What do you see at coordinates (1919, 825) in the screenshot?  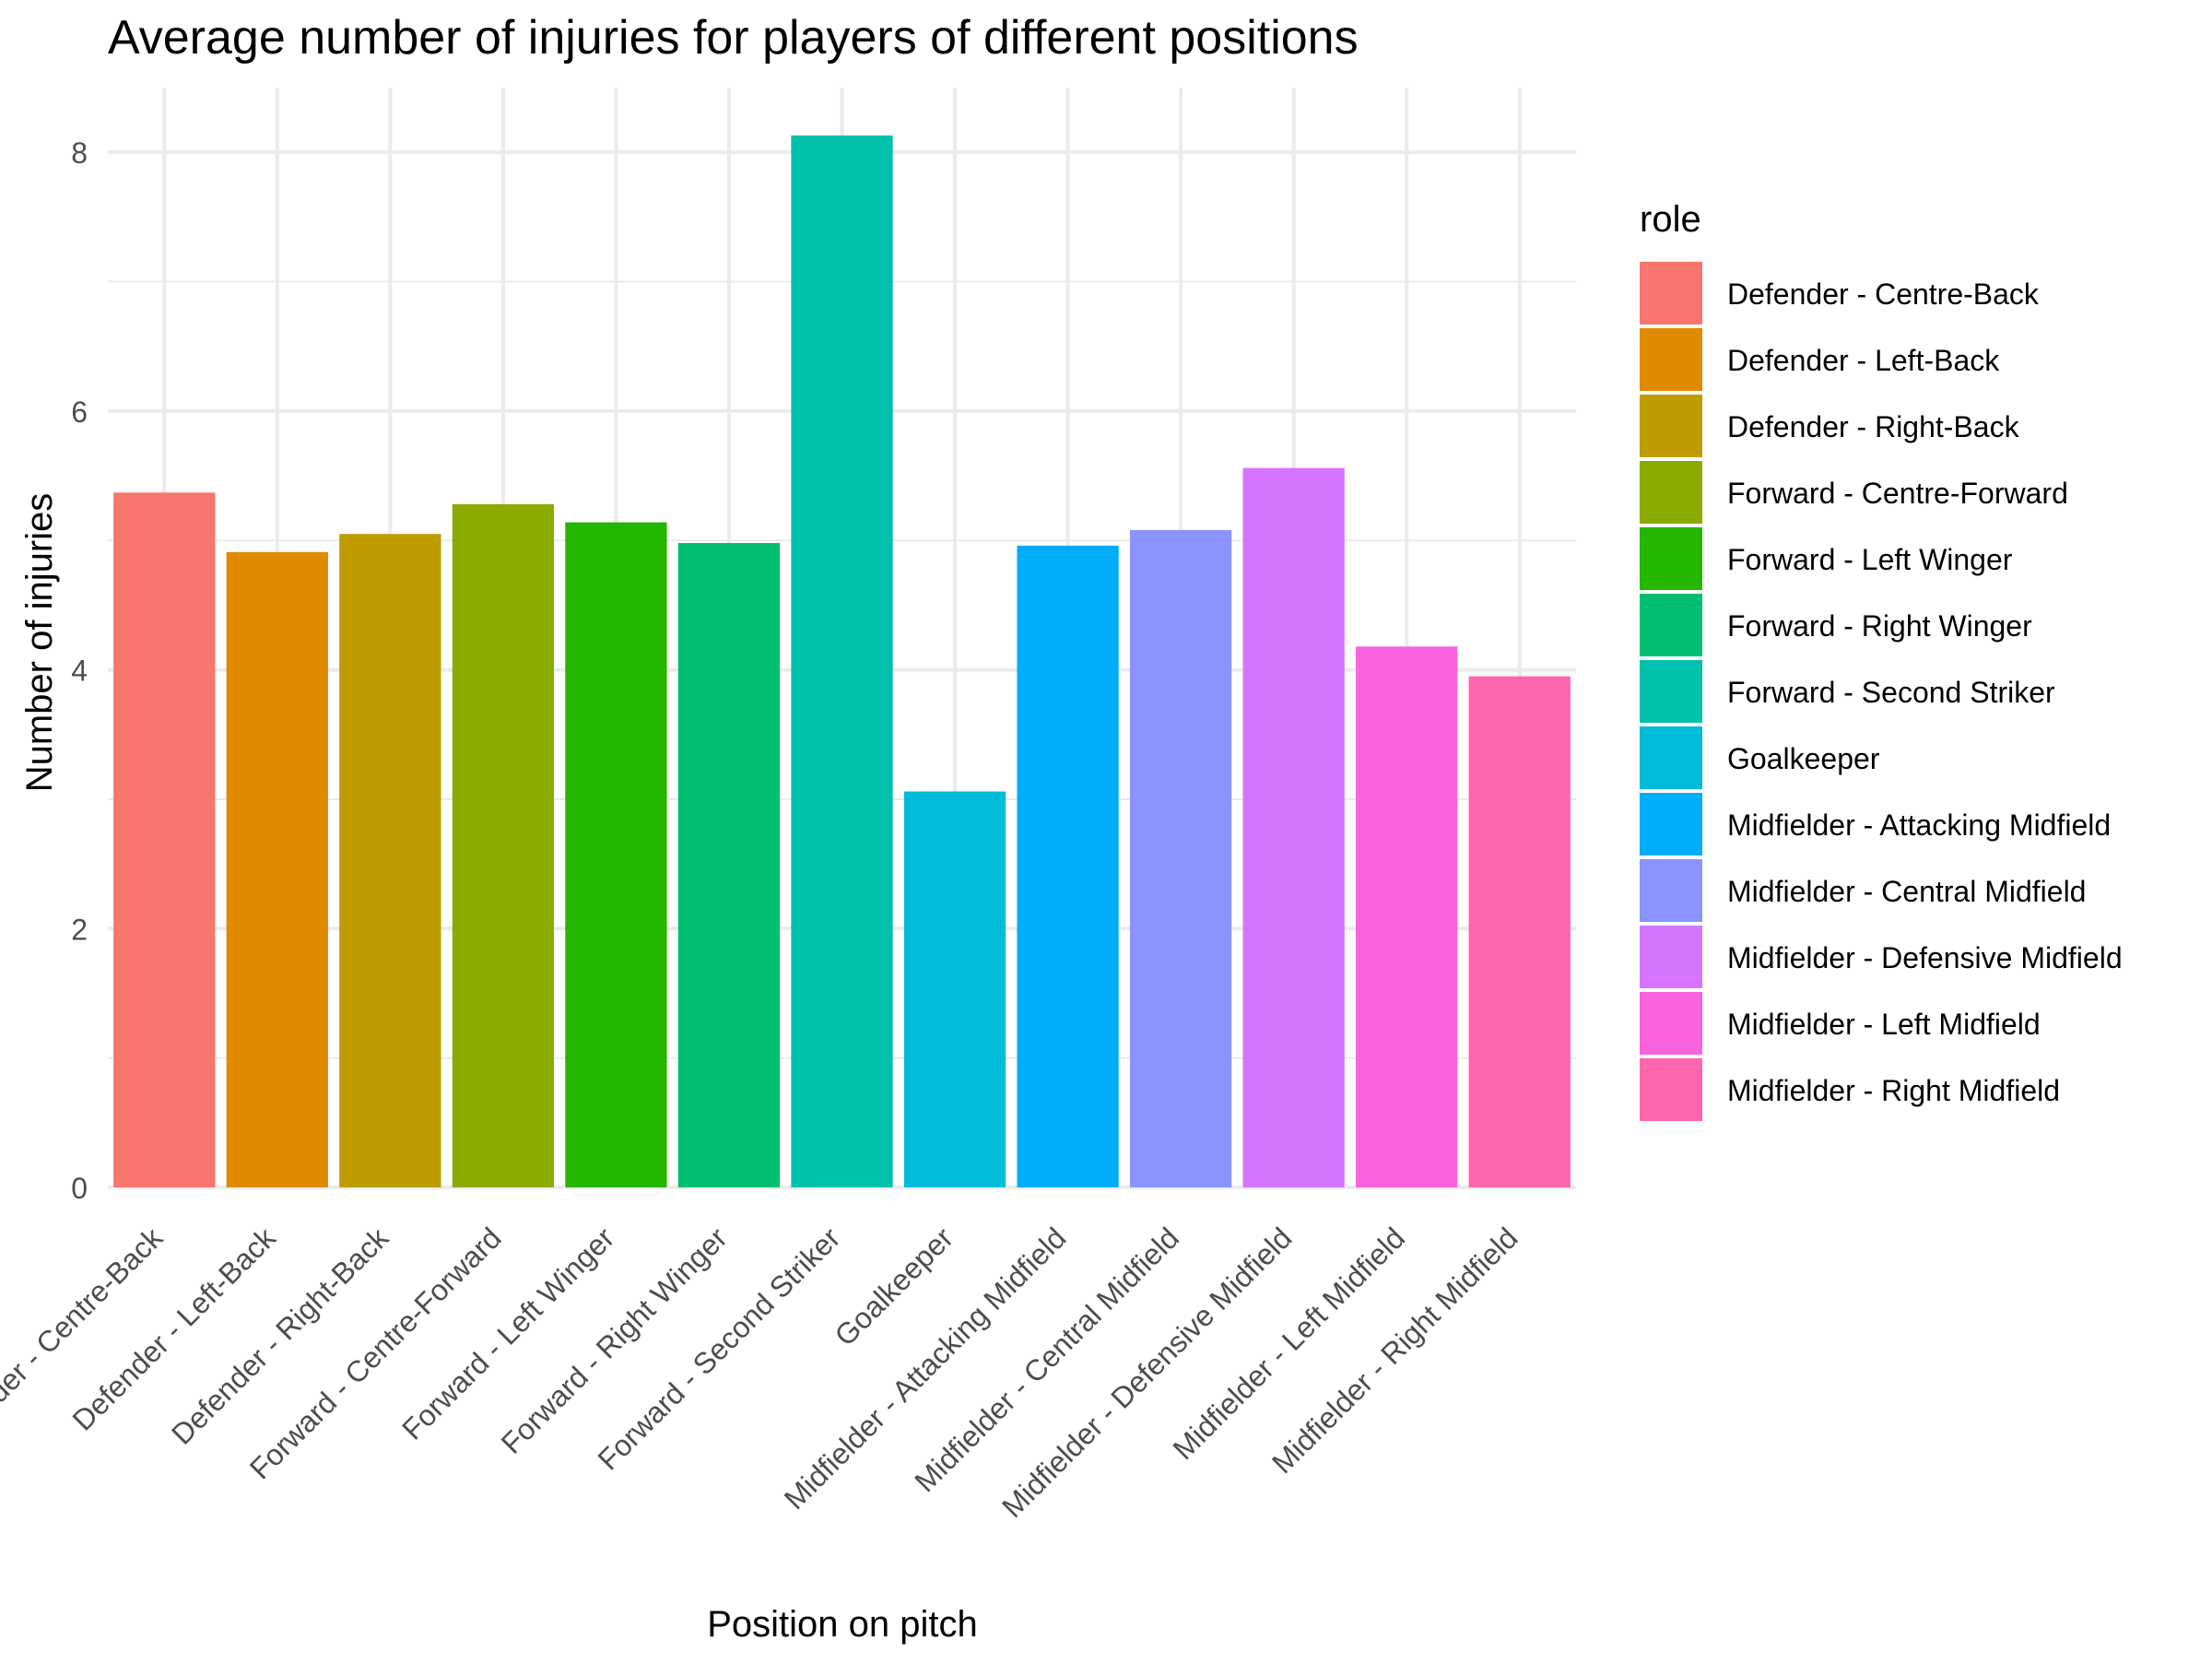 I see `legend-label: Midfielder - Attacking Midfield` at bounding box center [1919, 825].